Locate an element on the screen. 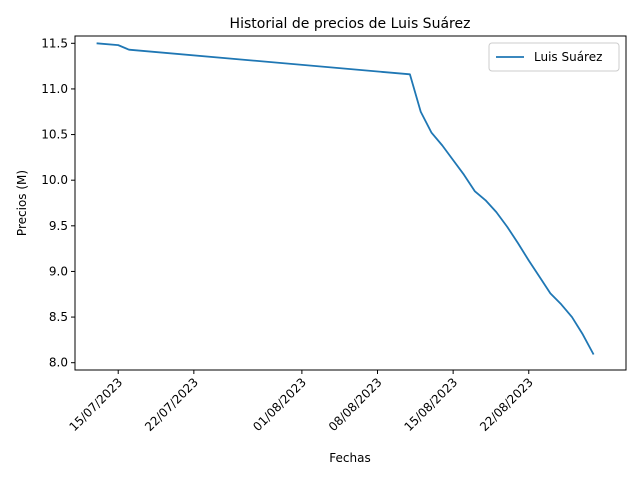 The height and width of the screenshot is (480, 640). chart-title: Historial de precios de Luis Suárez is located at coordinates (350, 24).